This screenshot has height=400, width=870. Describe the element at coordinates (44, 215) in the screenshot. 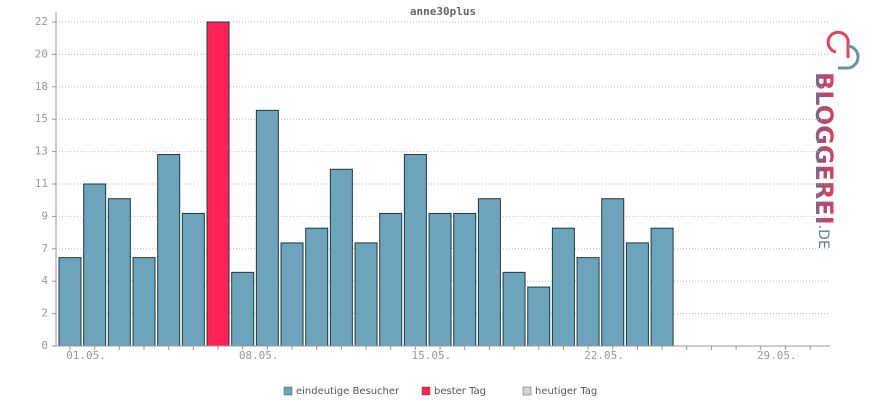

I see `y-tick-label: 9` at that location.